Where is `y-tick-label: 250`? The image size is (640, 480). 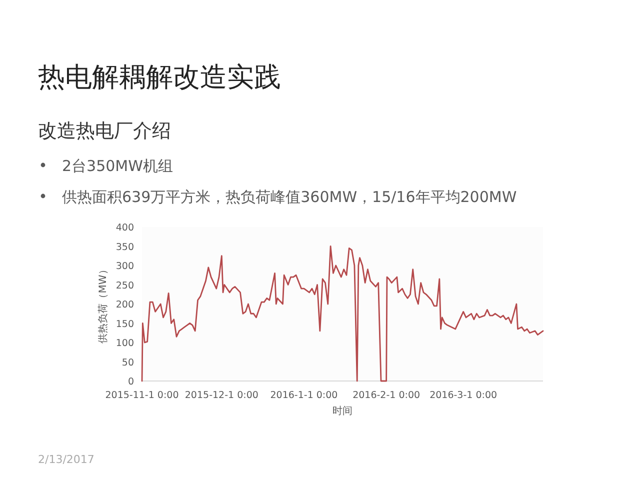
y-tick-label: 250 is located at coordinates (125, 286).